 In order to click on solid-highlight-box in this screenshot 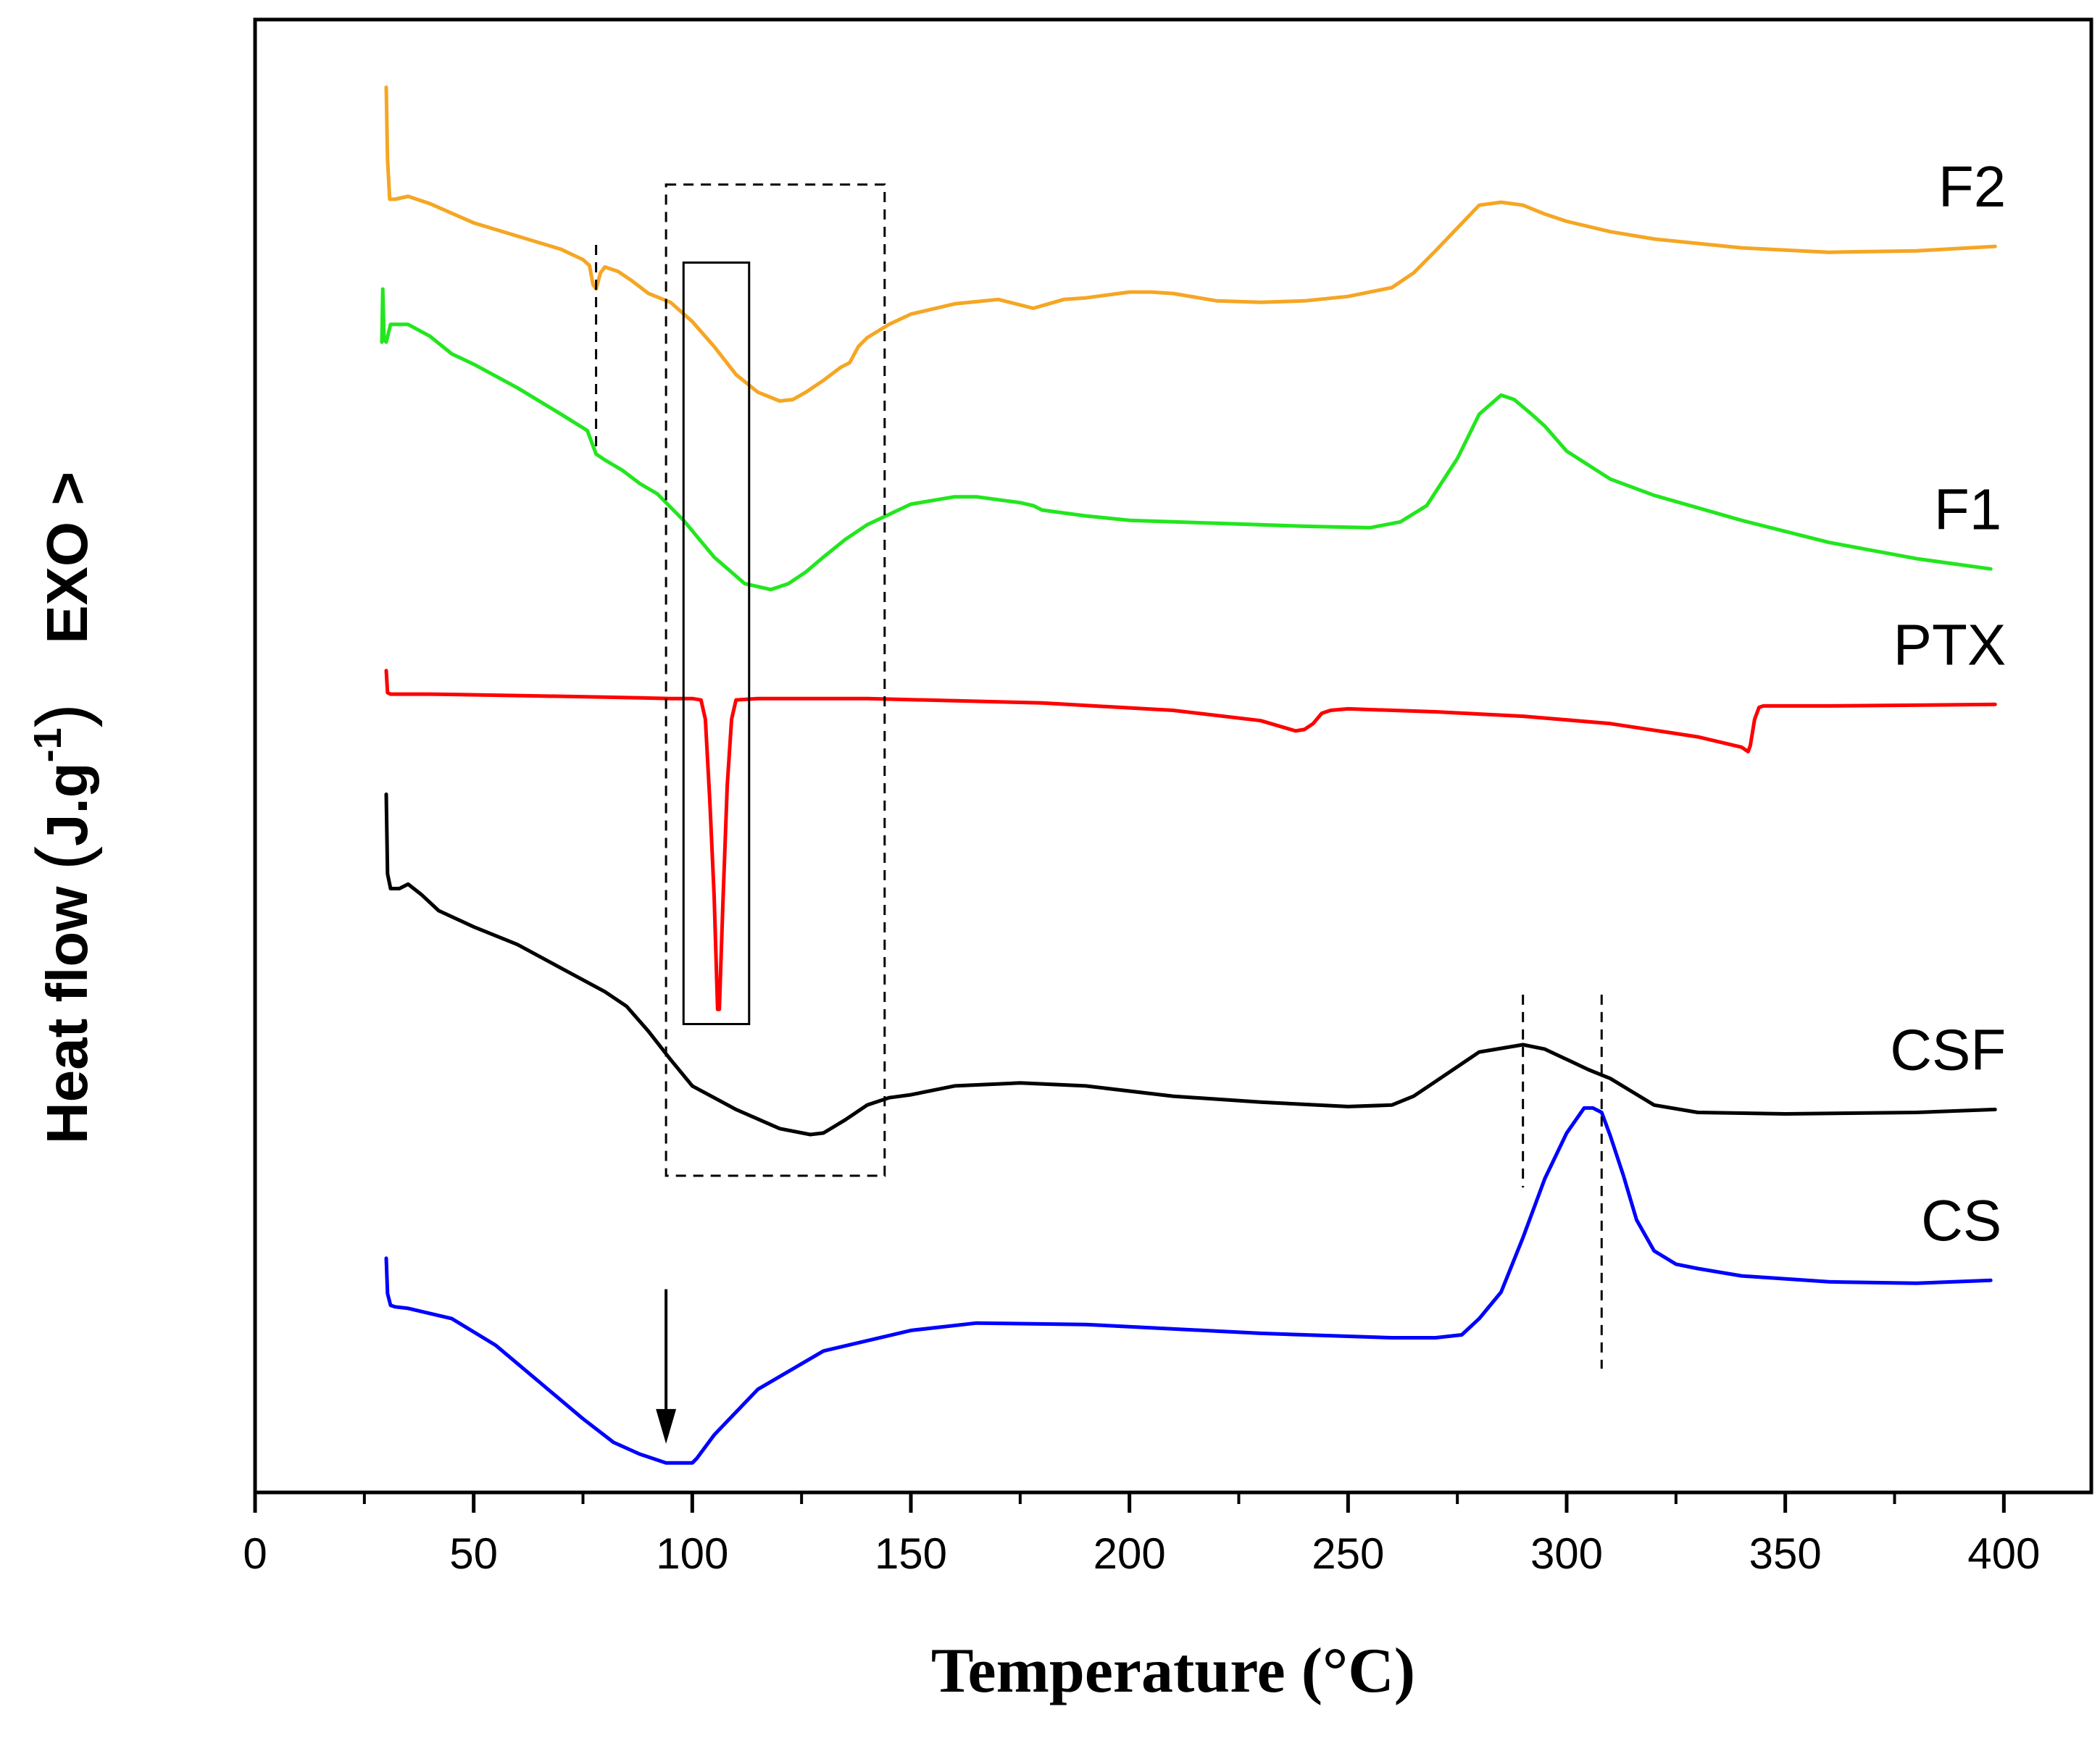, I will do `click(716, 643)`.